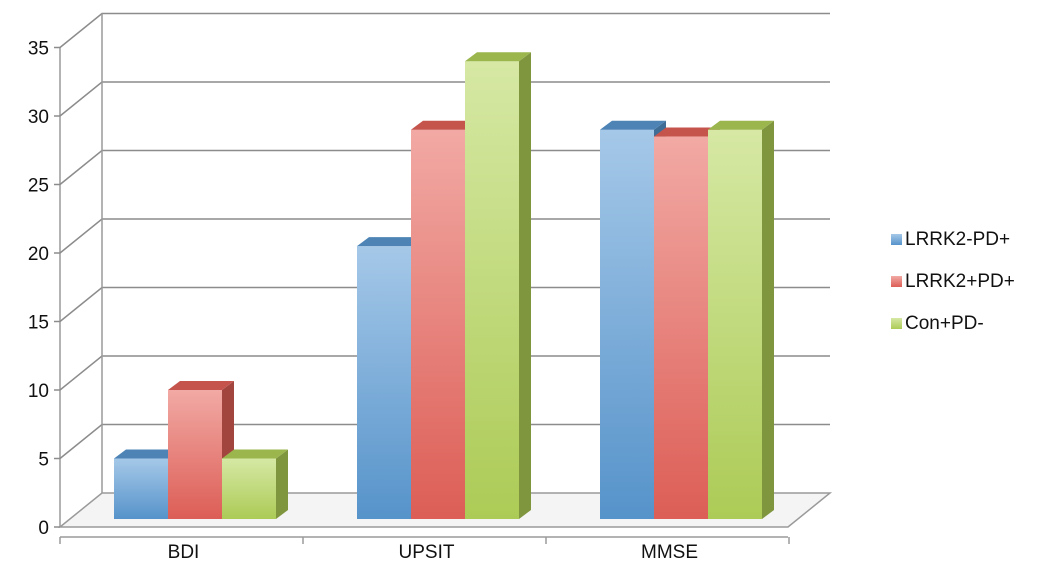 This screenshot has height=567, width=1051. What do you see at coordinates (43, 528) in the screenshot?
I see `y-tick-label-0: 0` at bounding box center [43, 528].